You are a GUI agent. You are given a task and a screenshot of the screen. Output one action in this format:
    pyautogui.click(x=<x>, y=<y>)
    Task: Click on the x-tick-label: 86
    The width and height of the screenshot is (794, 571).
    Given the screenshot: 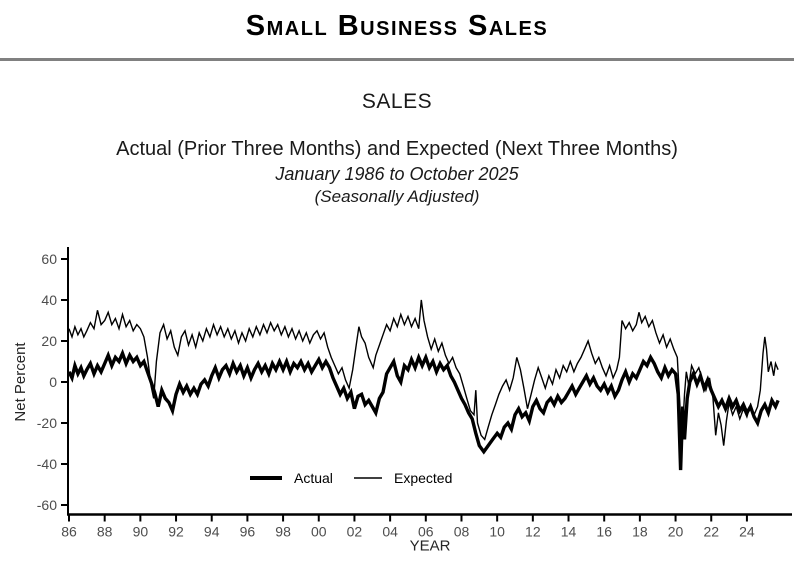 What is the action you would take?
    pyautogui.click(x=69, y=532)
    